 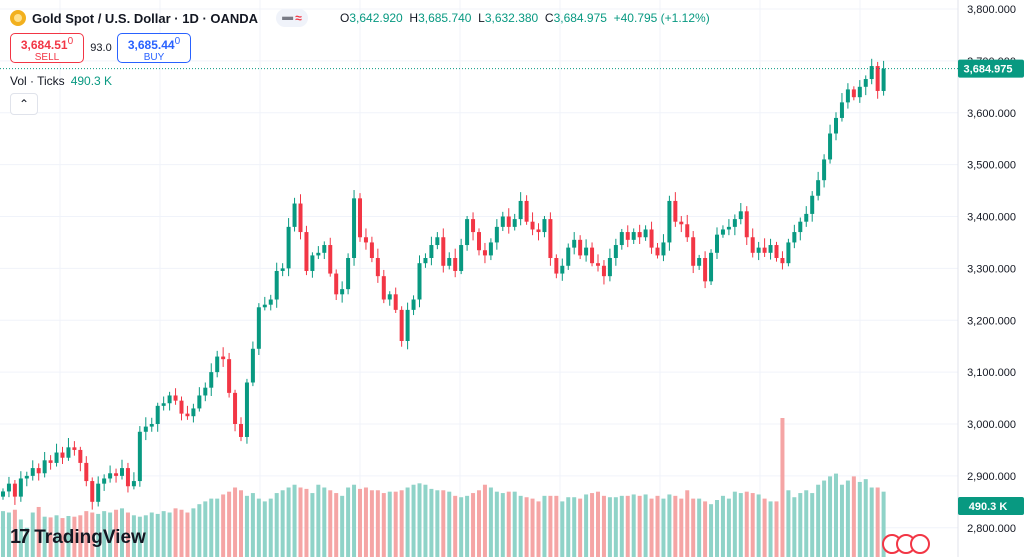 What do you see at coordinates (298, 18) in the screenshot?
I see `data-mode-icon: ≈` at bounding box center [298, 18].